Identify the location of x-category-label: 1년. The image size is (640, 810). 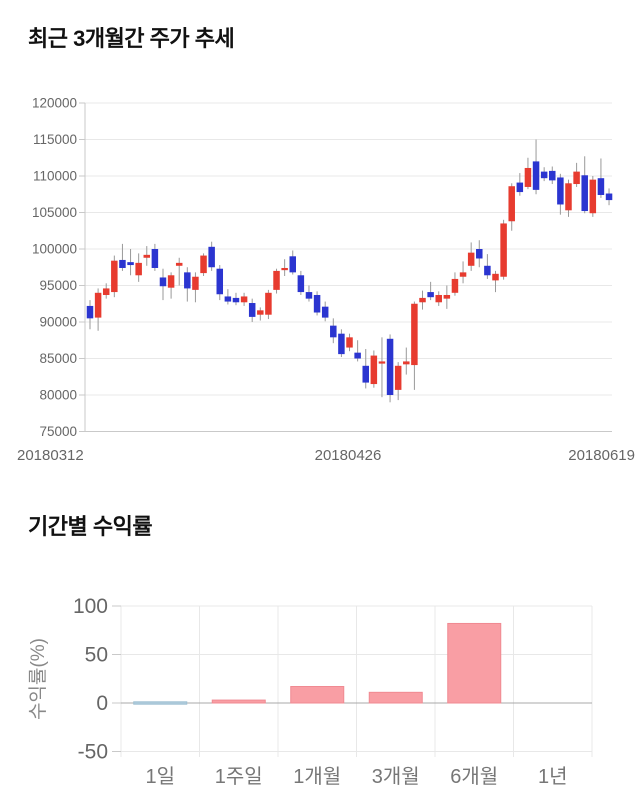
(553, 776).